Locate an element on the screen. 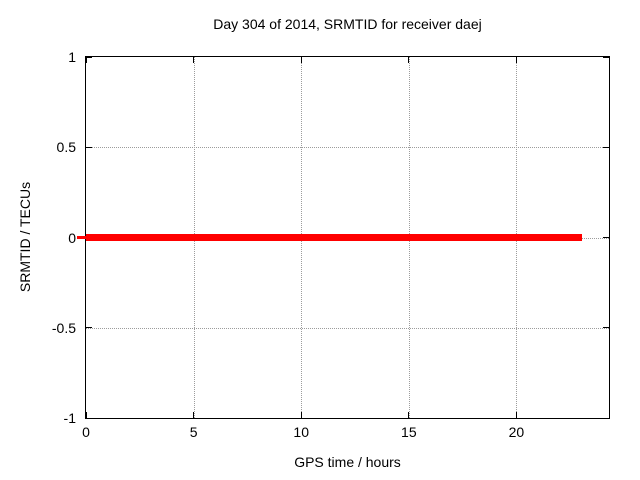 The image size is (640, 480). x-tick-label: 0 is located at coordinates (86, 432).